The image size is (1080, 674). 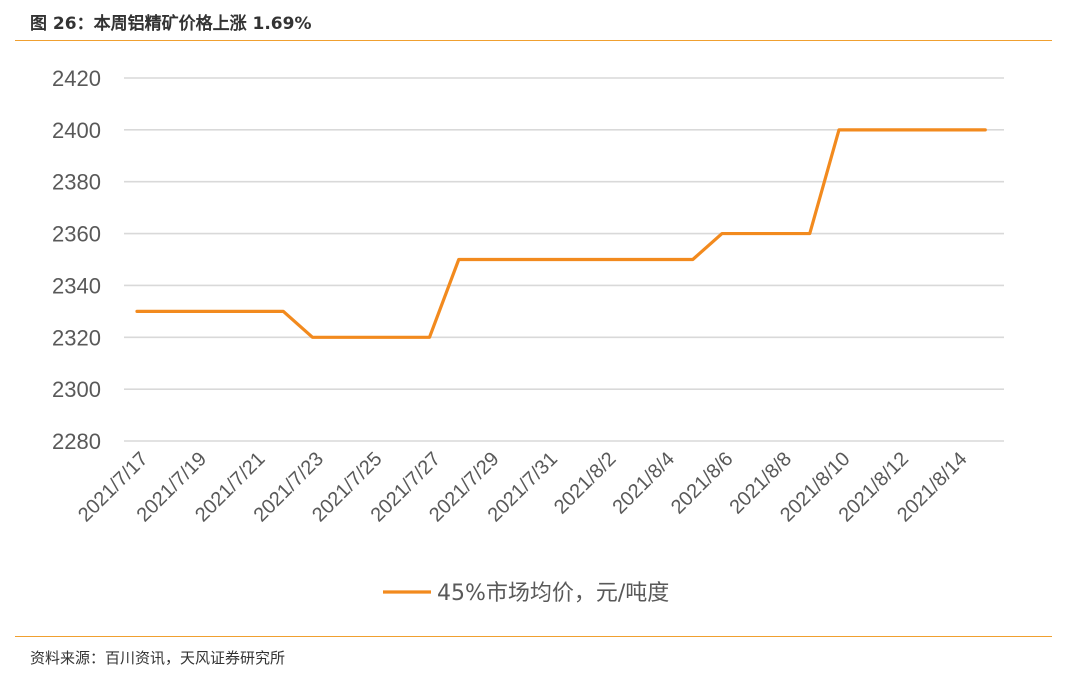 I want to click on legend-label: 45%市场均价，元/吨度, so click(x=553, y=593).